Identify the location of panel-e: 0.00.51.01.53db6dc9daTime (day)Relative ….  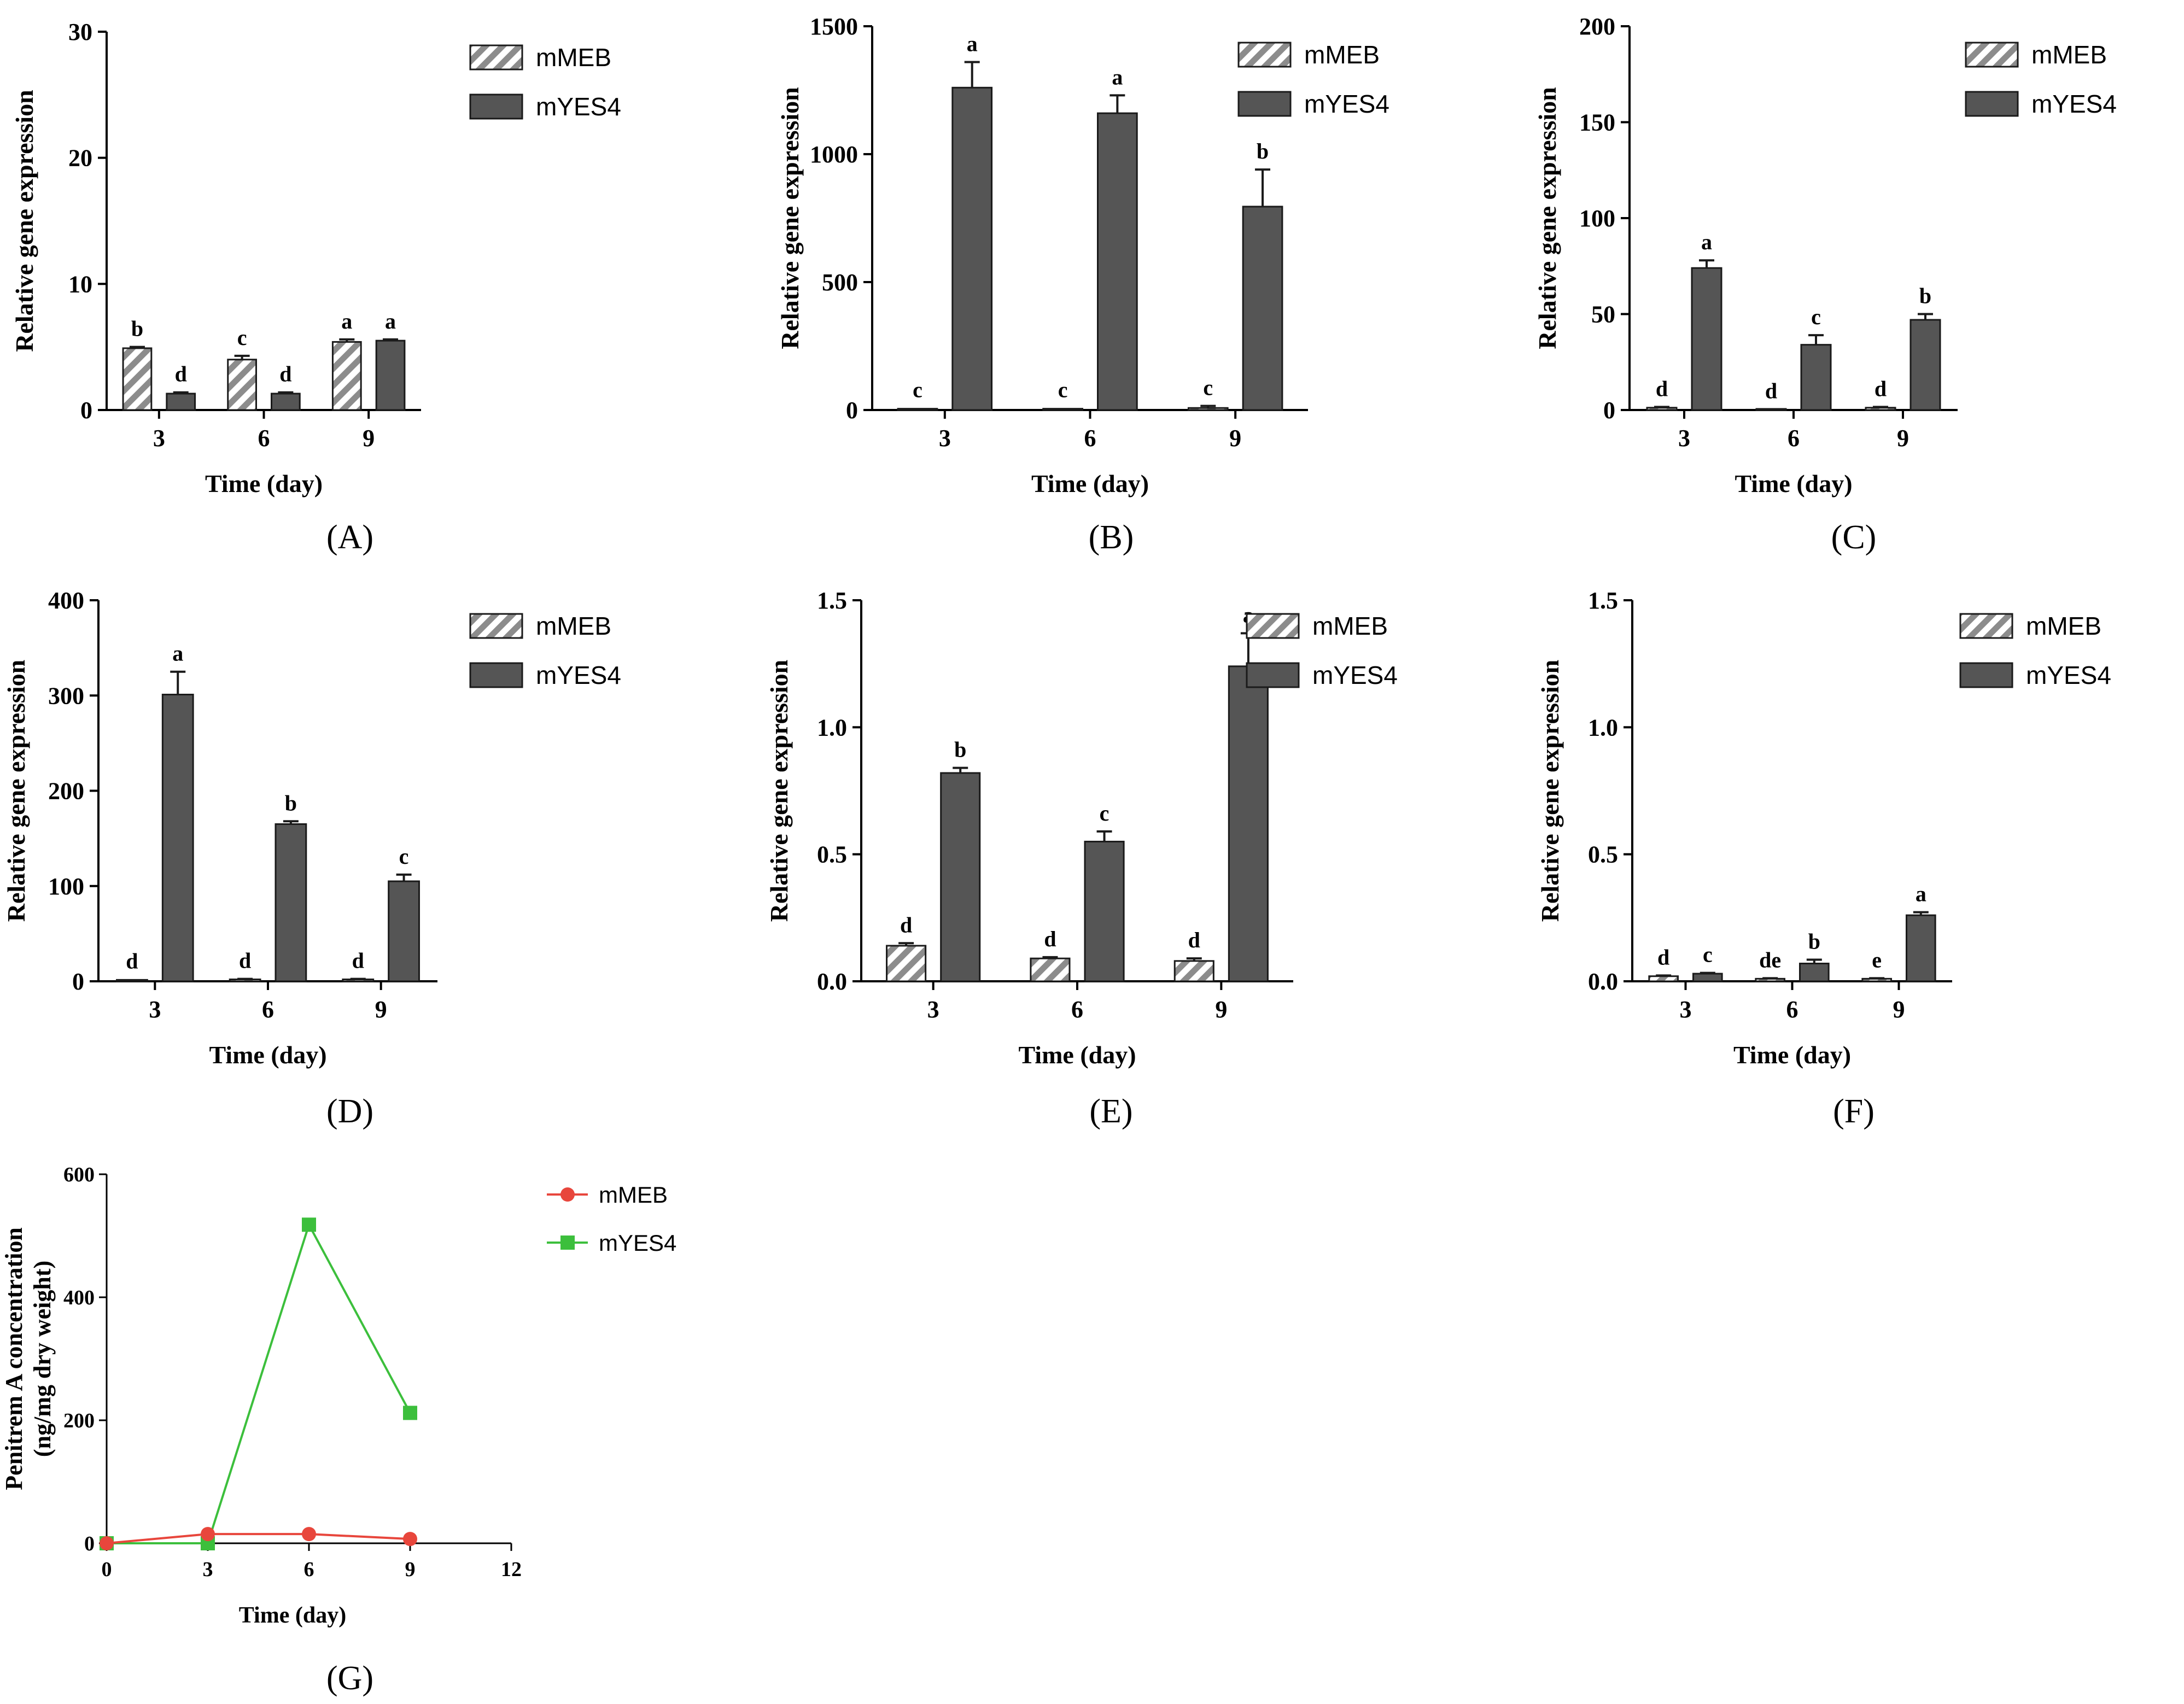
(1081, 858).